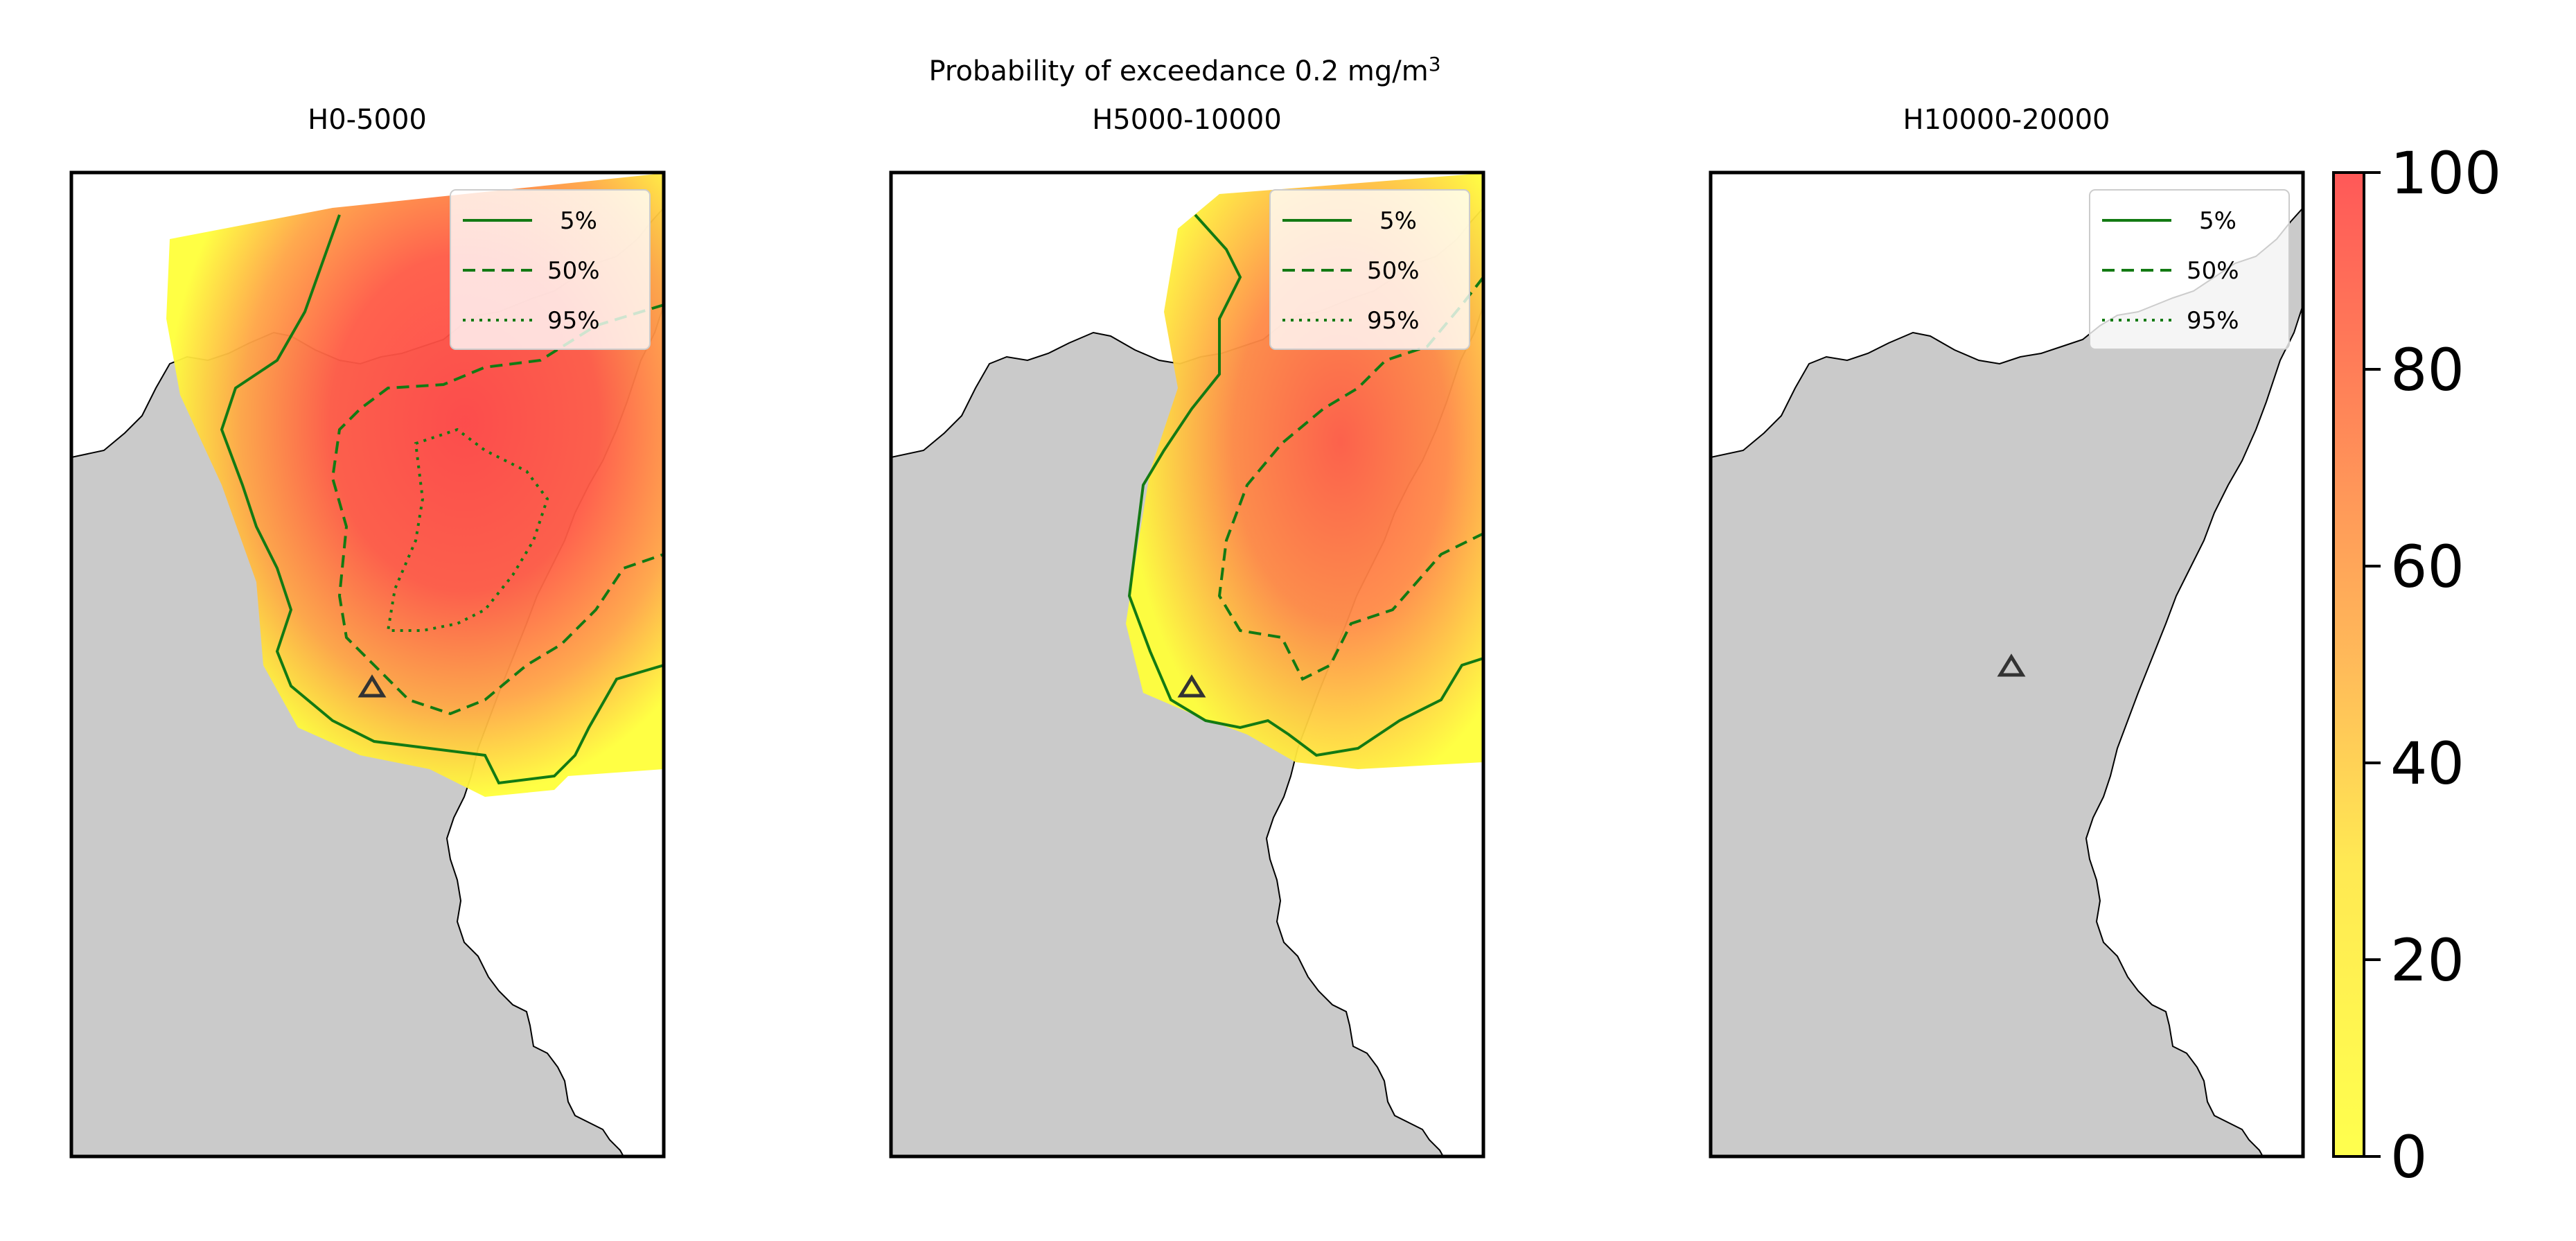 This screenshot has width=2576, height=1241. Describe the element at coordinates (2194, 682) in the screenshot. I see `coastline-east` at that location.